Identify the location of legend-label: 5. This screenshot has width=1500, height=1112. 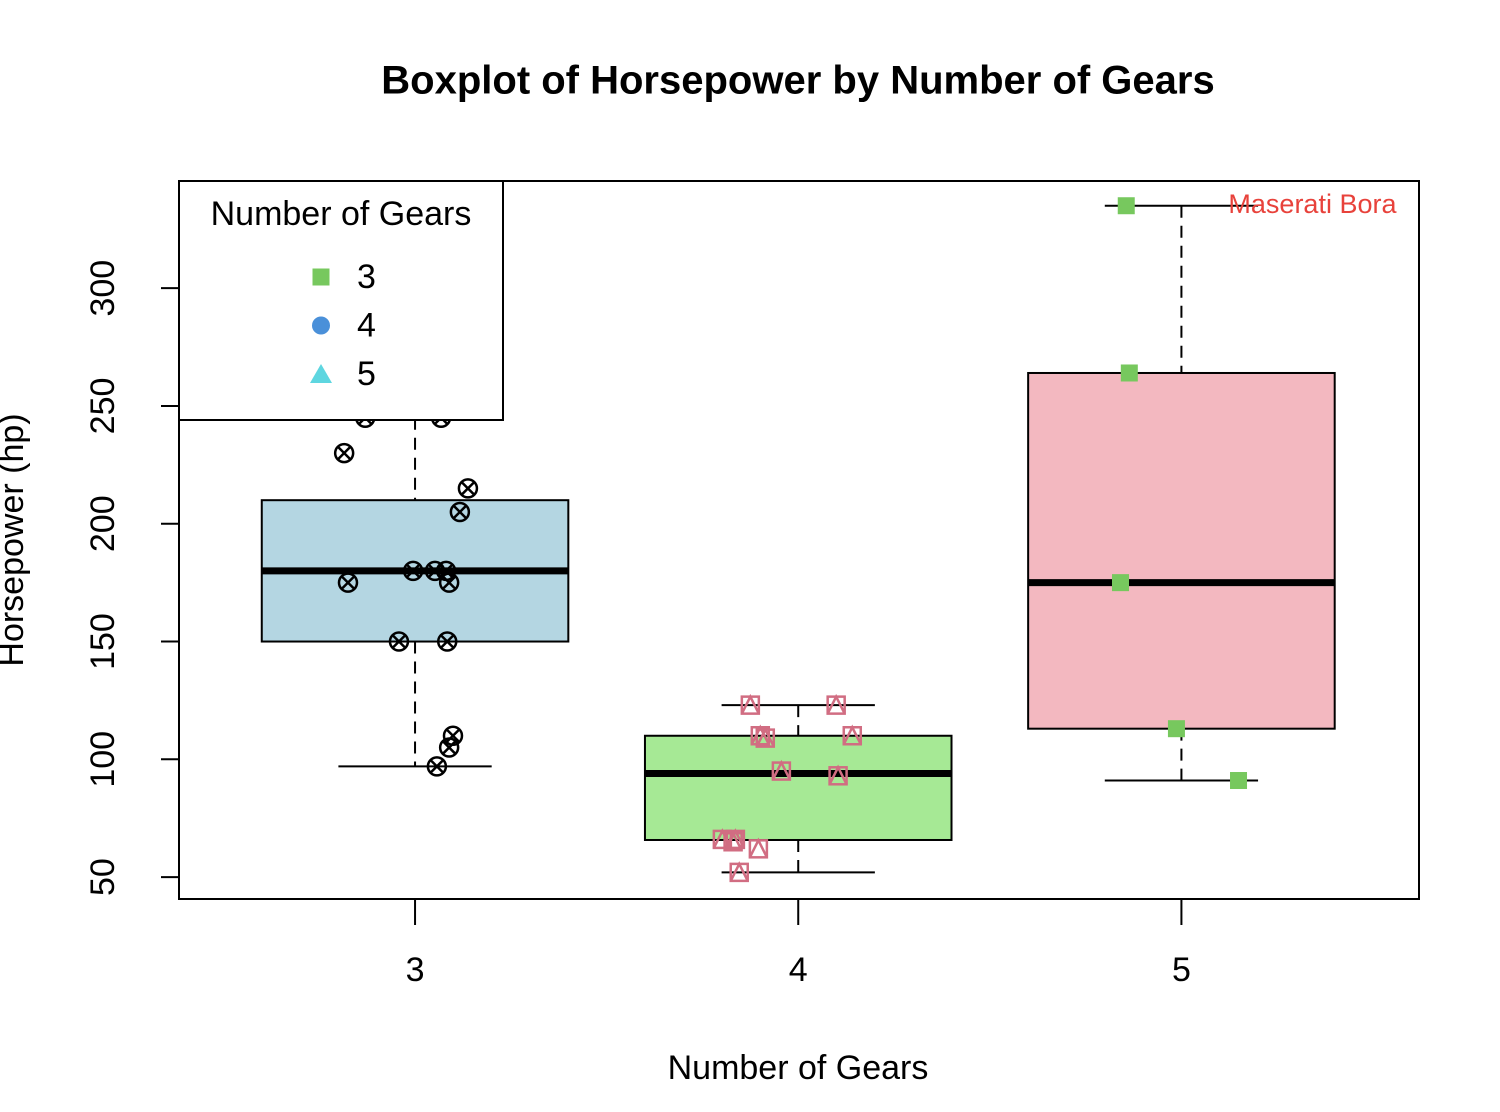
(366, 374).